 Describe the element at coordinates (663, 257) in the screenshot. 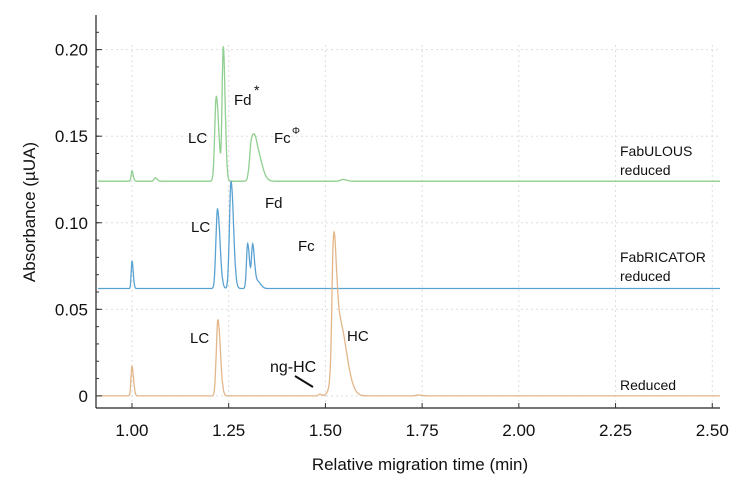

I see `trace-label-fabricator-line1: FabRICATOR` at that location.